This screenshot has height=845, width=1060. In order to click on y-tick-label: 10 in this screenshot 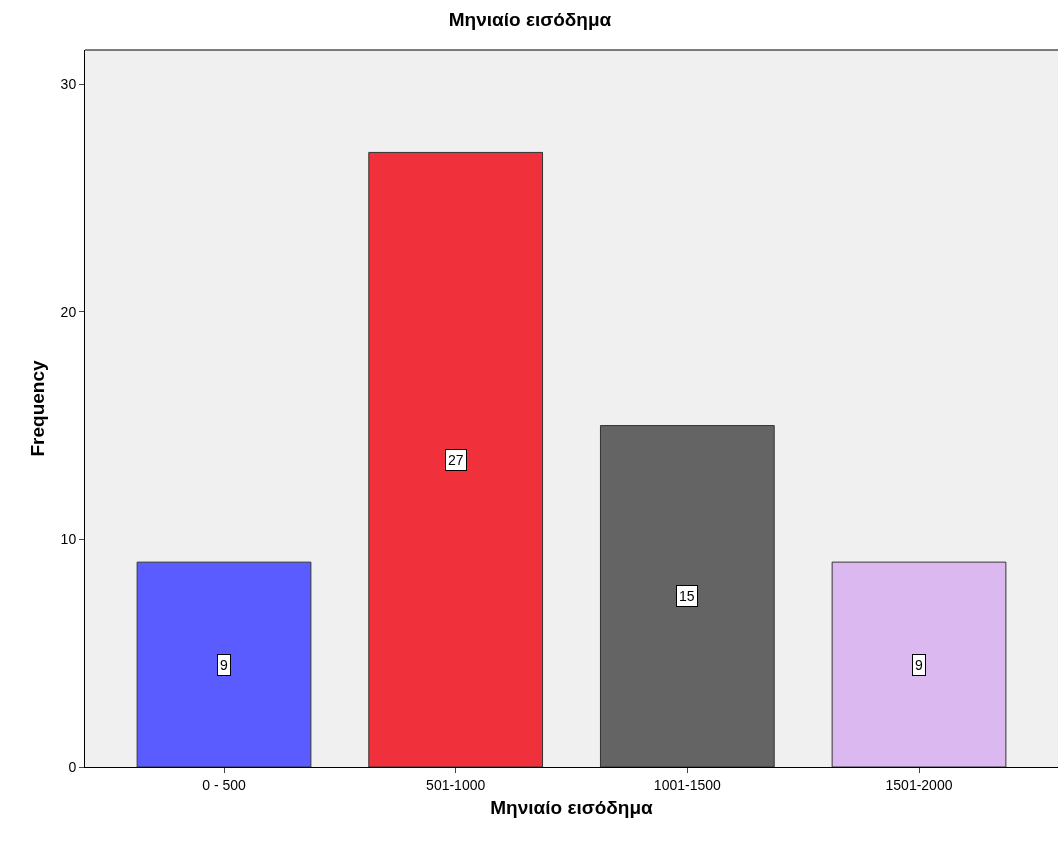, I will do `click(68, 539)`.